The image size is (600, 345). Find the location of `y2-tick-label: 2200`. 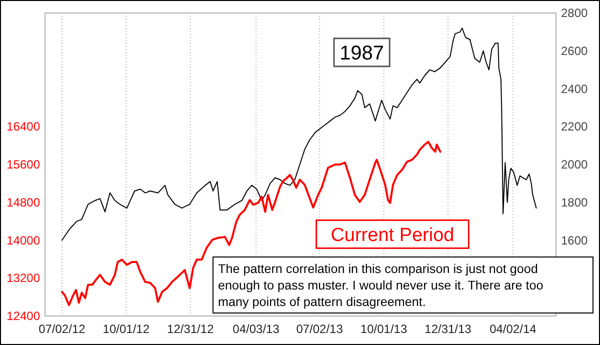

y2-tick-label: 2200 is located at coordinates (574, 127).